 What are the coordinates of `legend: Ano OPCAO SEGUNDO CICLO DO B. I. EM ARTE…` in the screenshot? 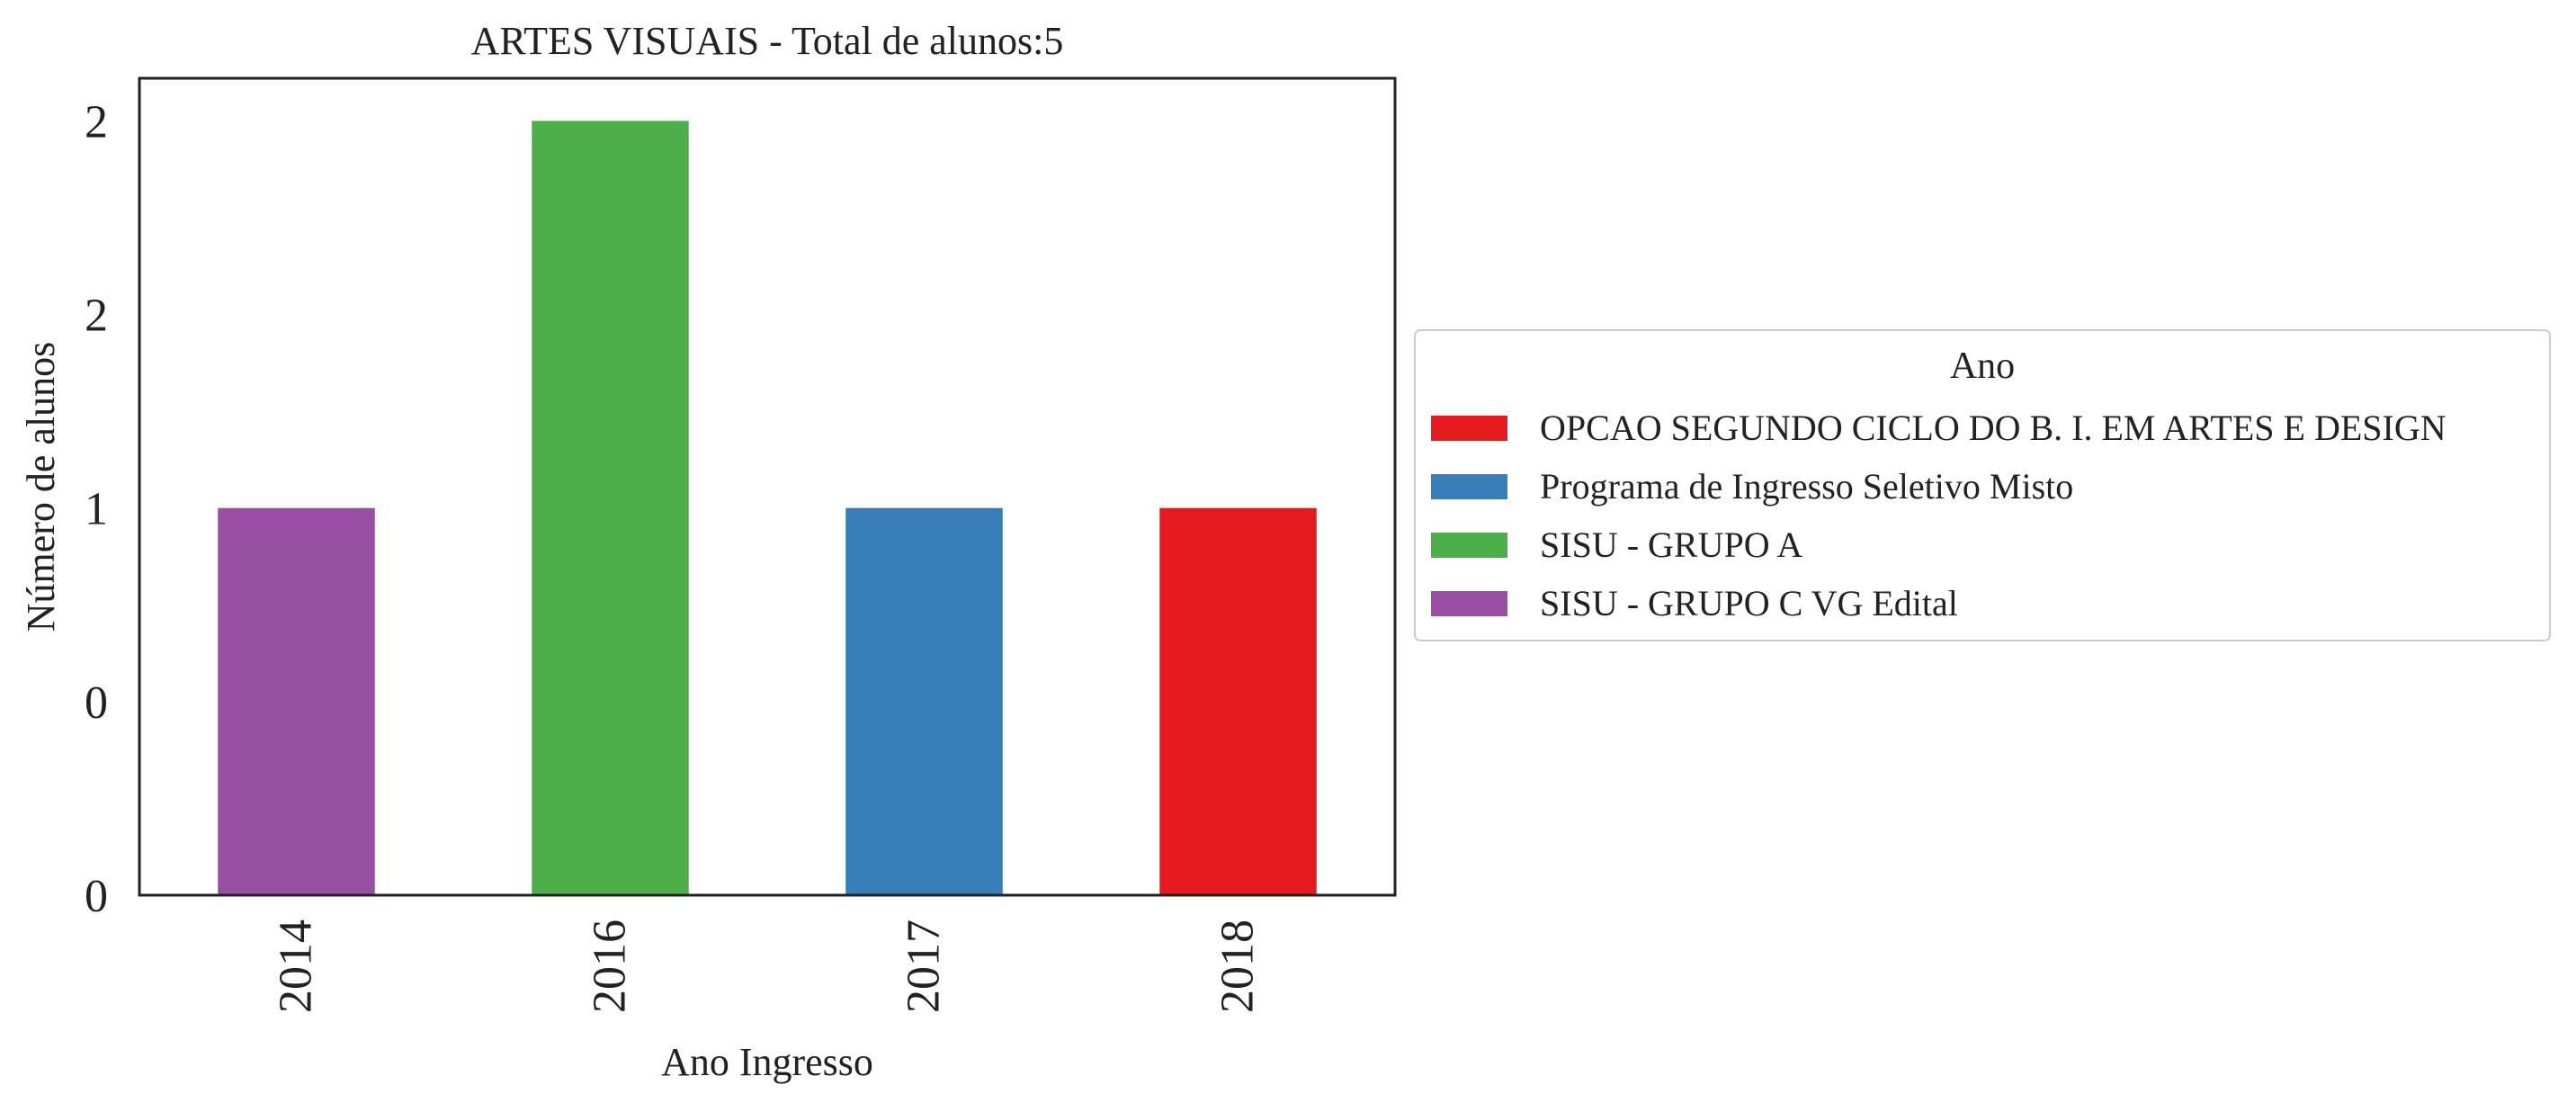 It's located at (1982, 485).